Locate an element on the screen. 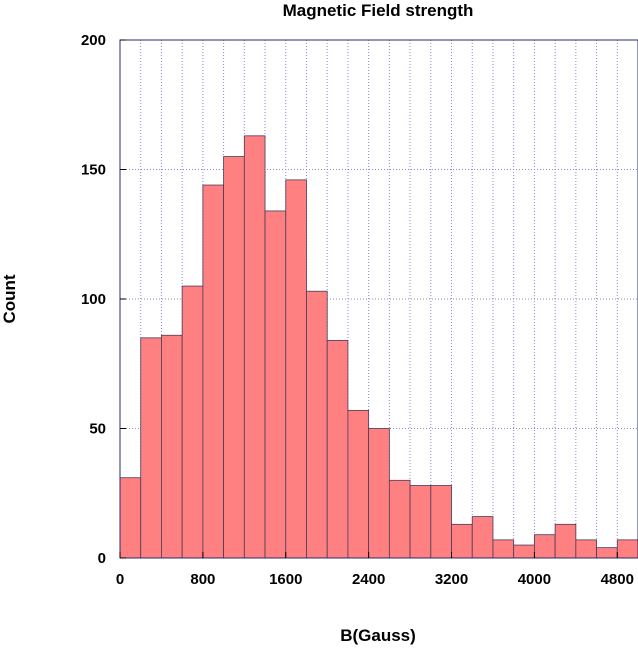  y-tick-label: 0 is located at coordinates (102, 558).